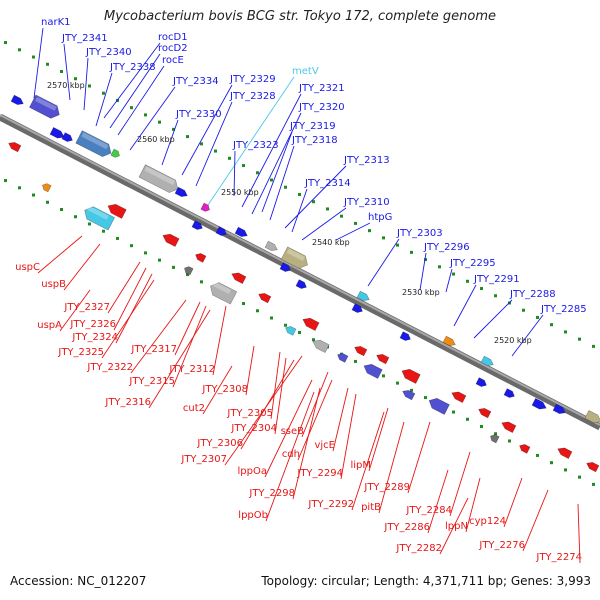  Describe the element at coordinates (558, 557) in the screenshot. I see `gene-label: JTY_2274` at that location.